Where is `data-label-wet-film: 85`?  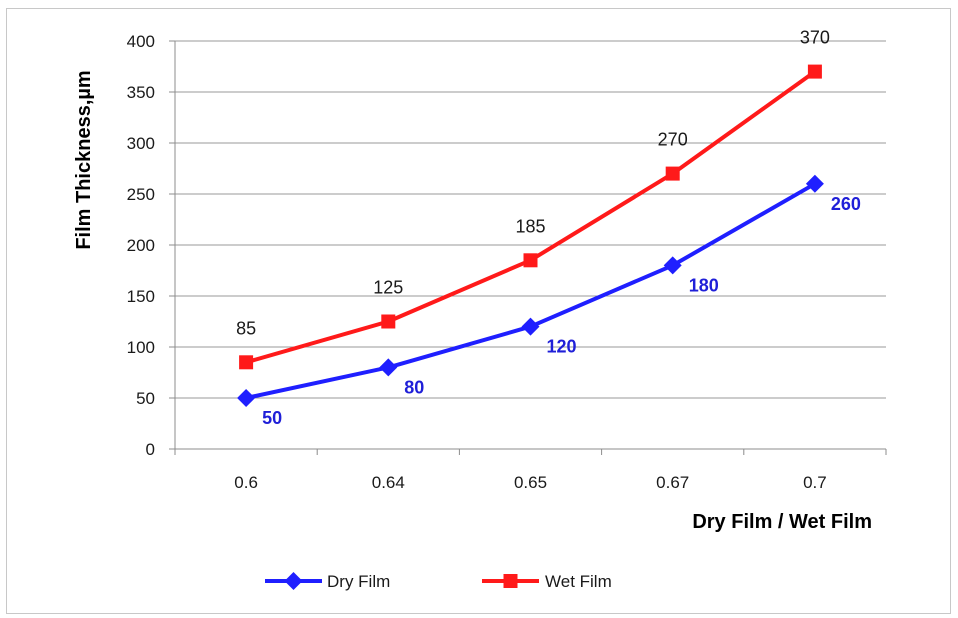
data-label-wet-film: 85 is located at coordinates (246, 328).